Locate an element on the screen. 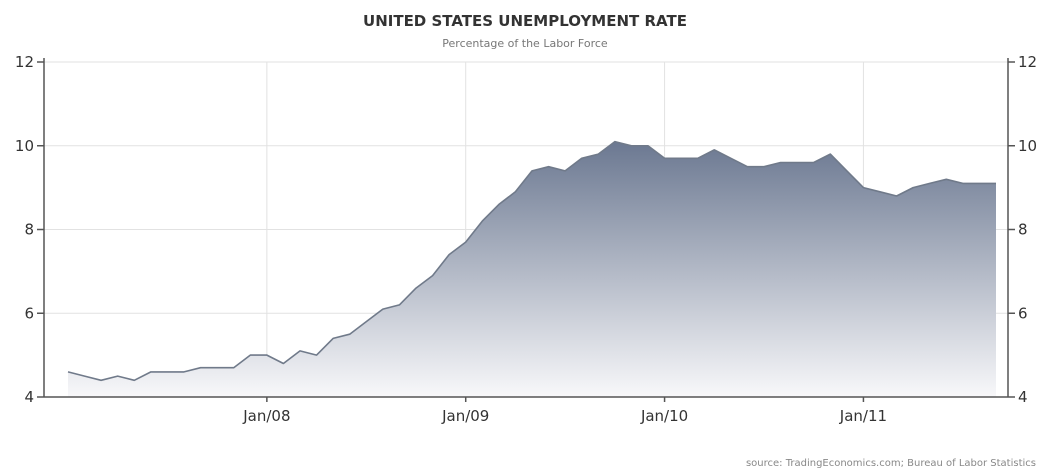 The height and width of the screenshot is (474, 1049). y-tick-label-right: 8 is located at coordinates (1023, 230).